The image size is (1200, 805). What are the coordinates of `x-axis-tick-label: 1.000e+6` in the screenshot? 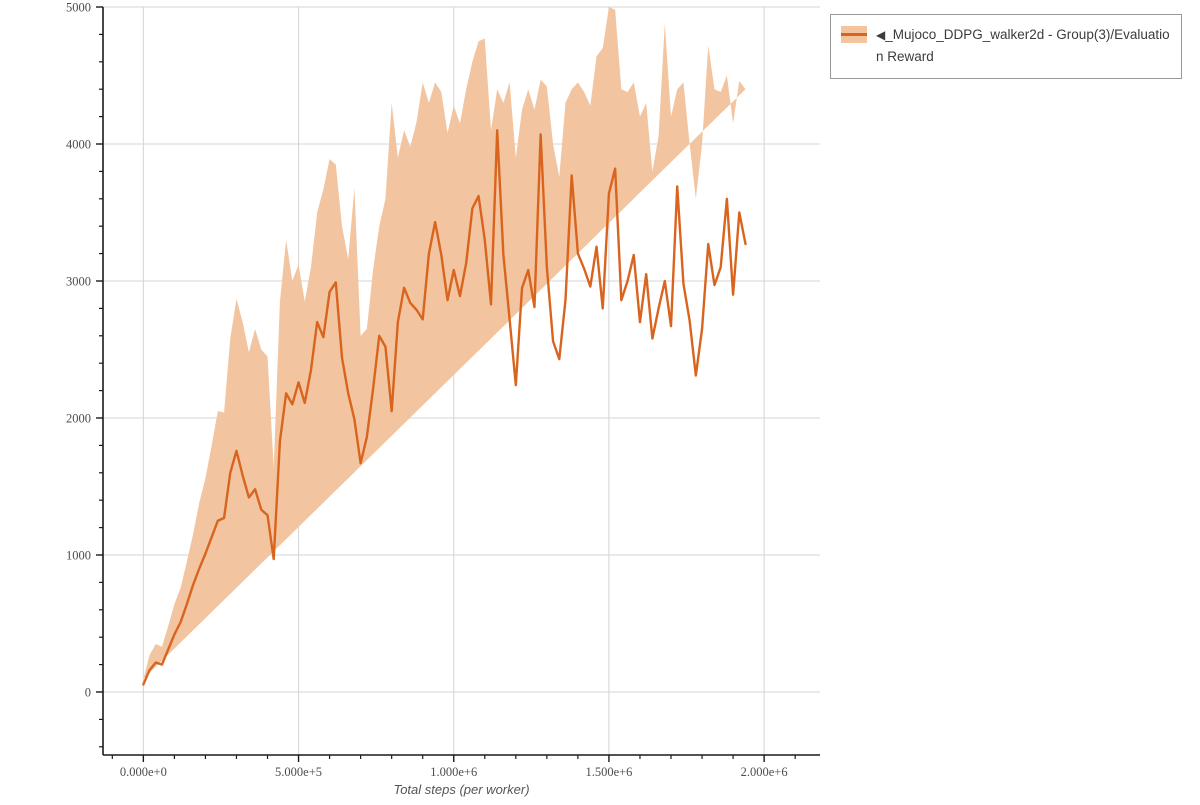 It's located at (453, 772).